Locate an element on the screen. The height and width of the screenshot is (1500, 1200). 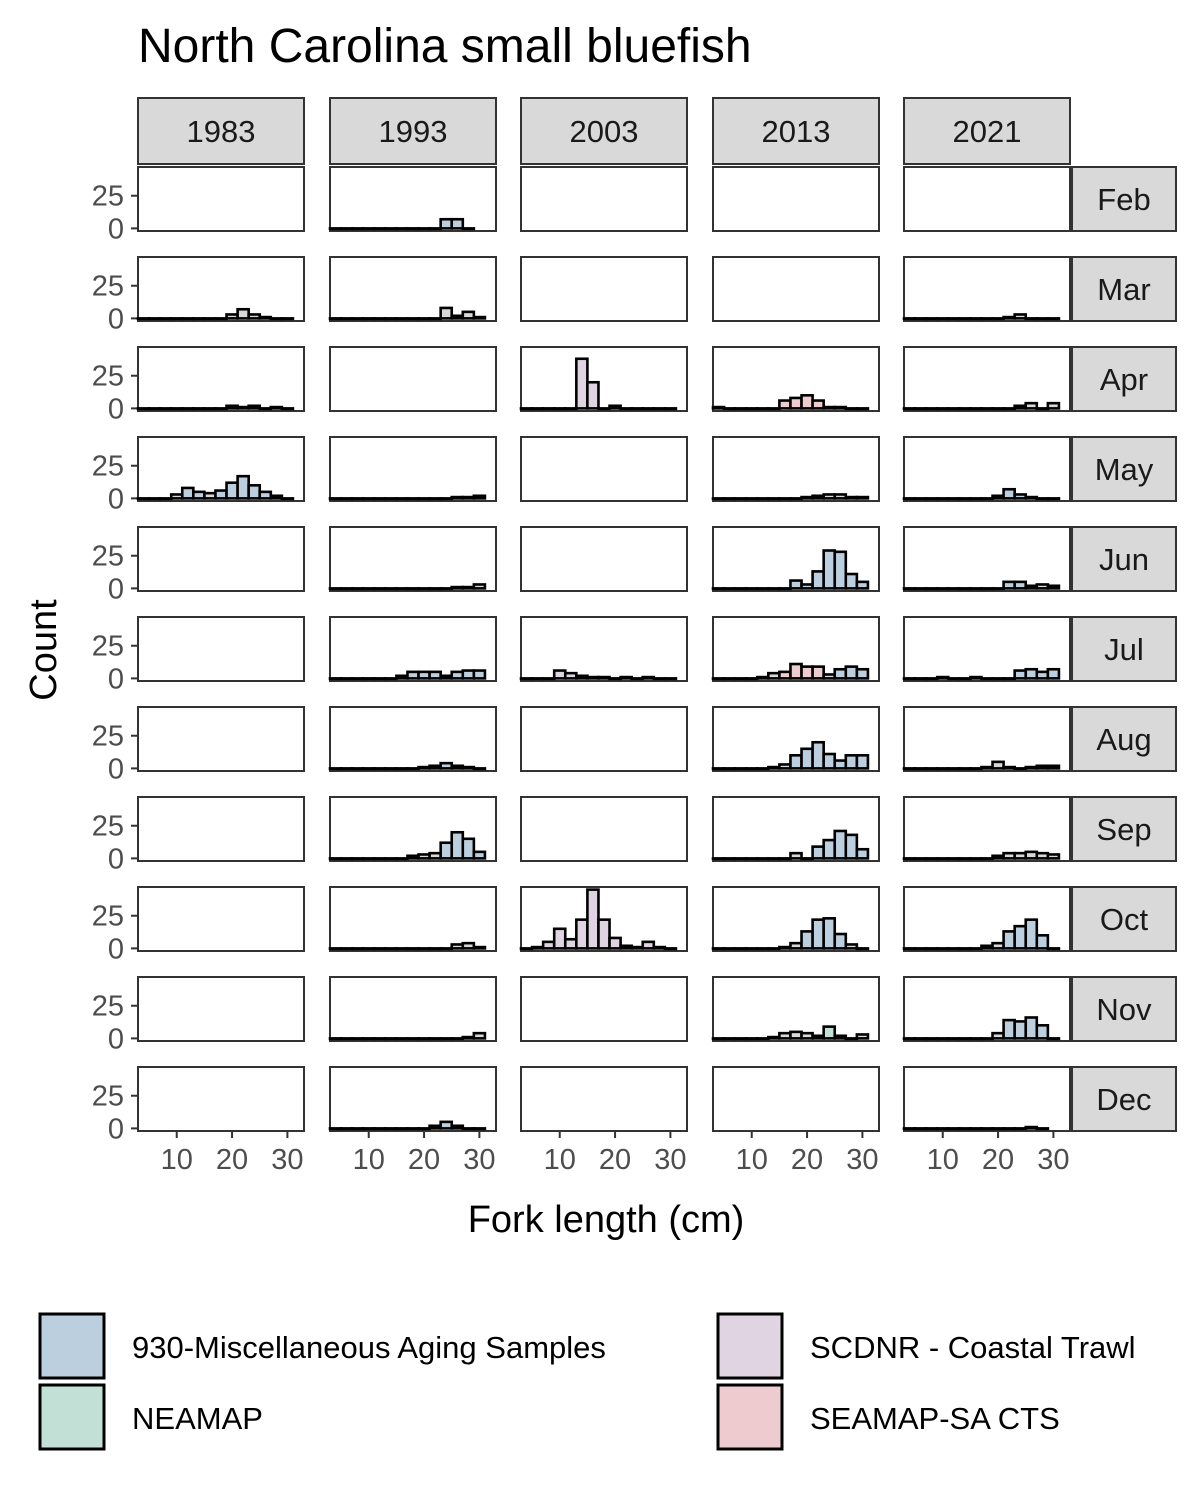
y-tick-label: 25 is located at coordinates (108, 1097).